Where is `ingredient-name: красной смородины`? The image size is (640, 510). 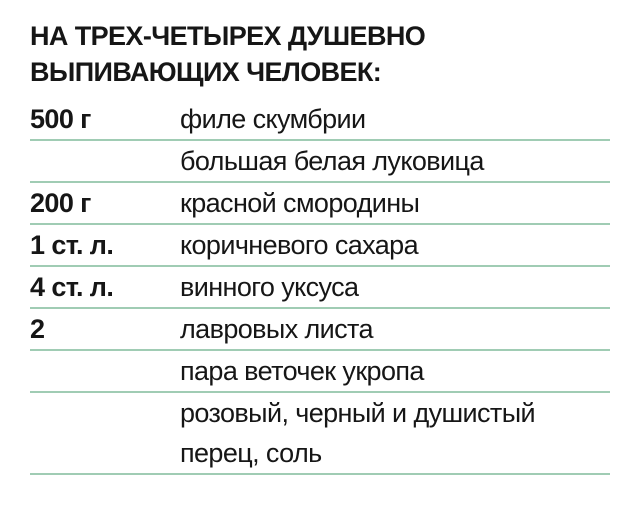
ingredient-name: красной смородины is located at coordinates (300, 203).